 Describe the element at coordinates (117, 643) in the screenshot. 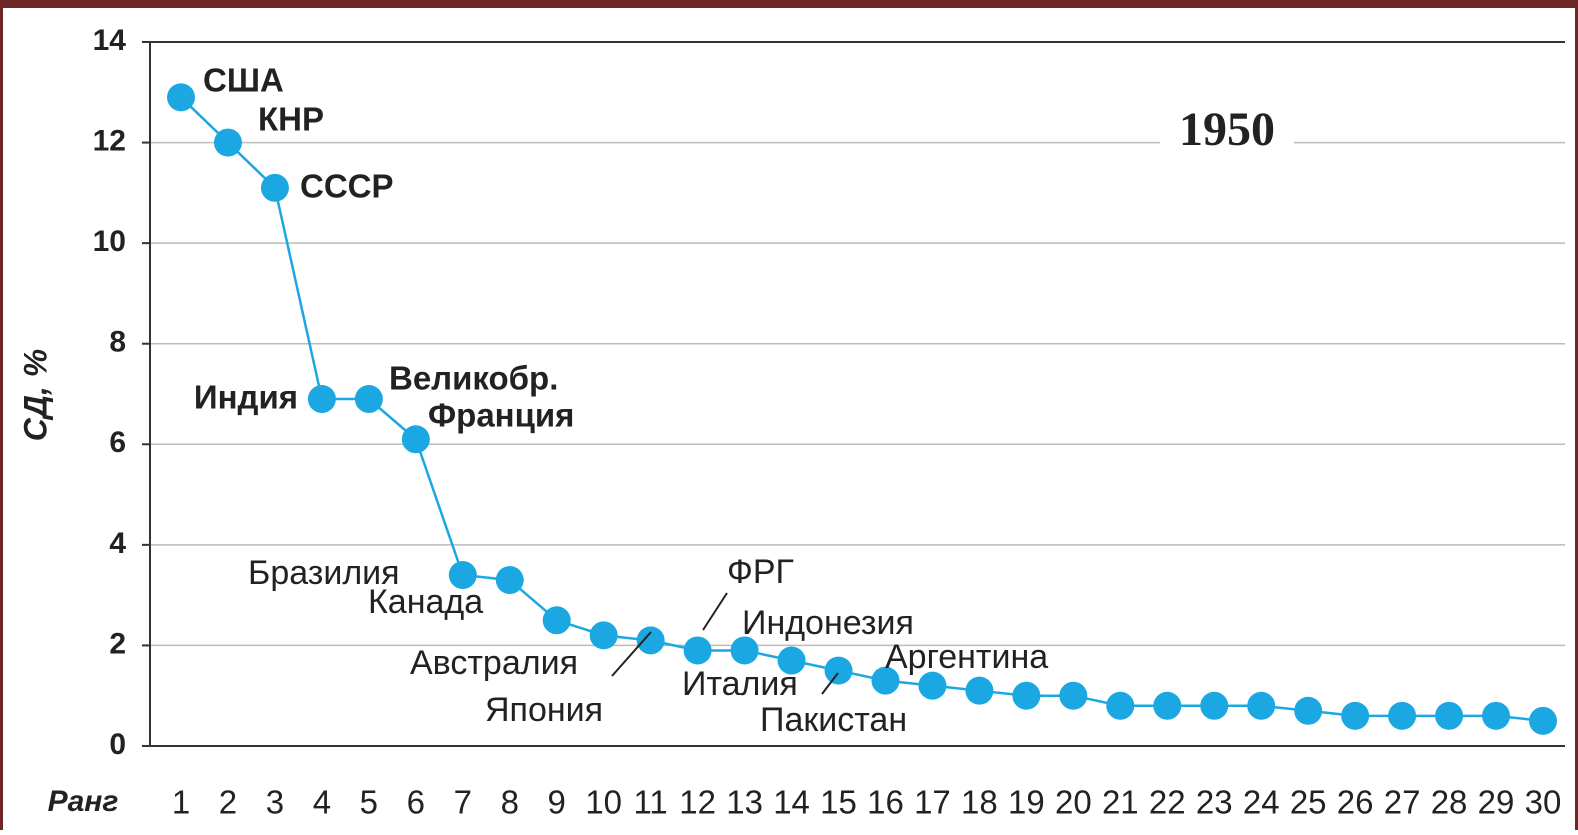

I see `y-tick-label: 2` at that location.